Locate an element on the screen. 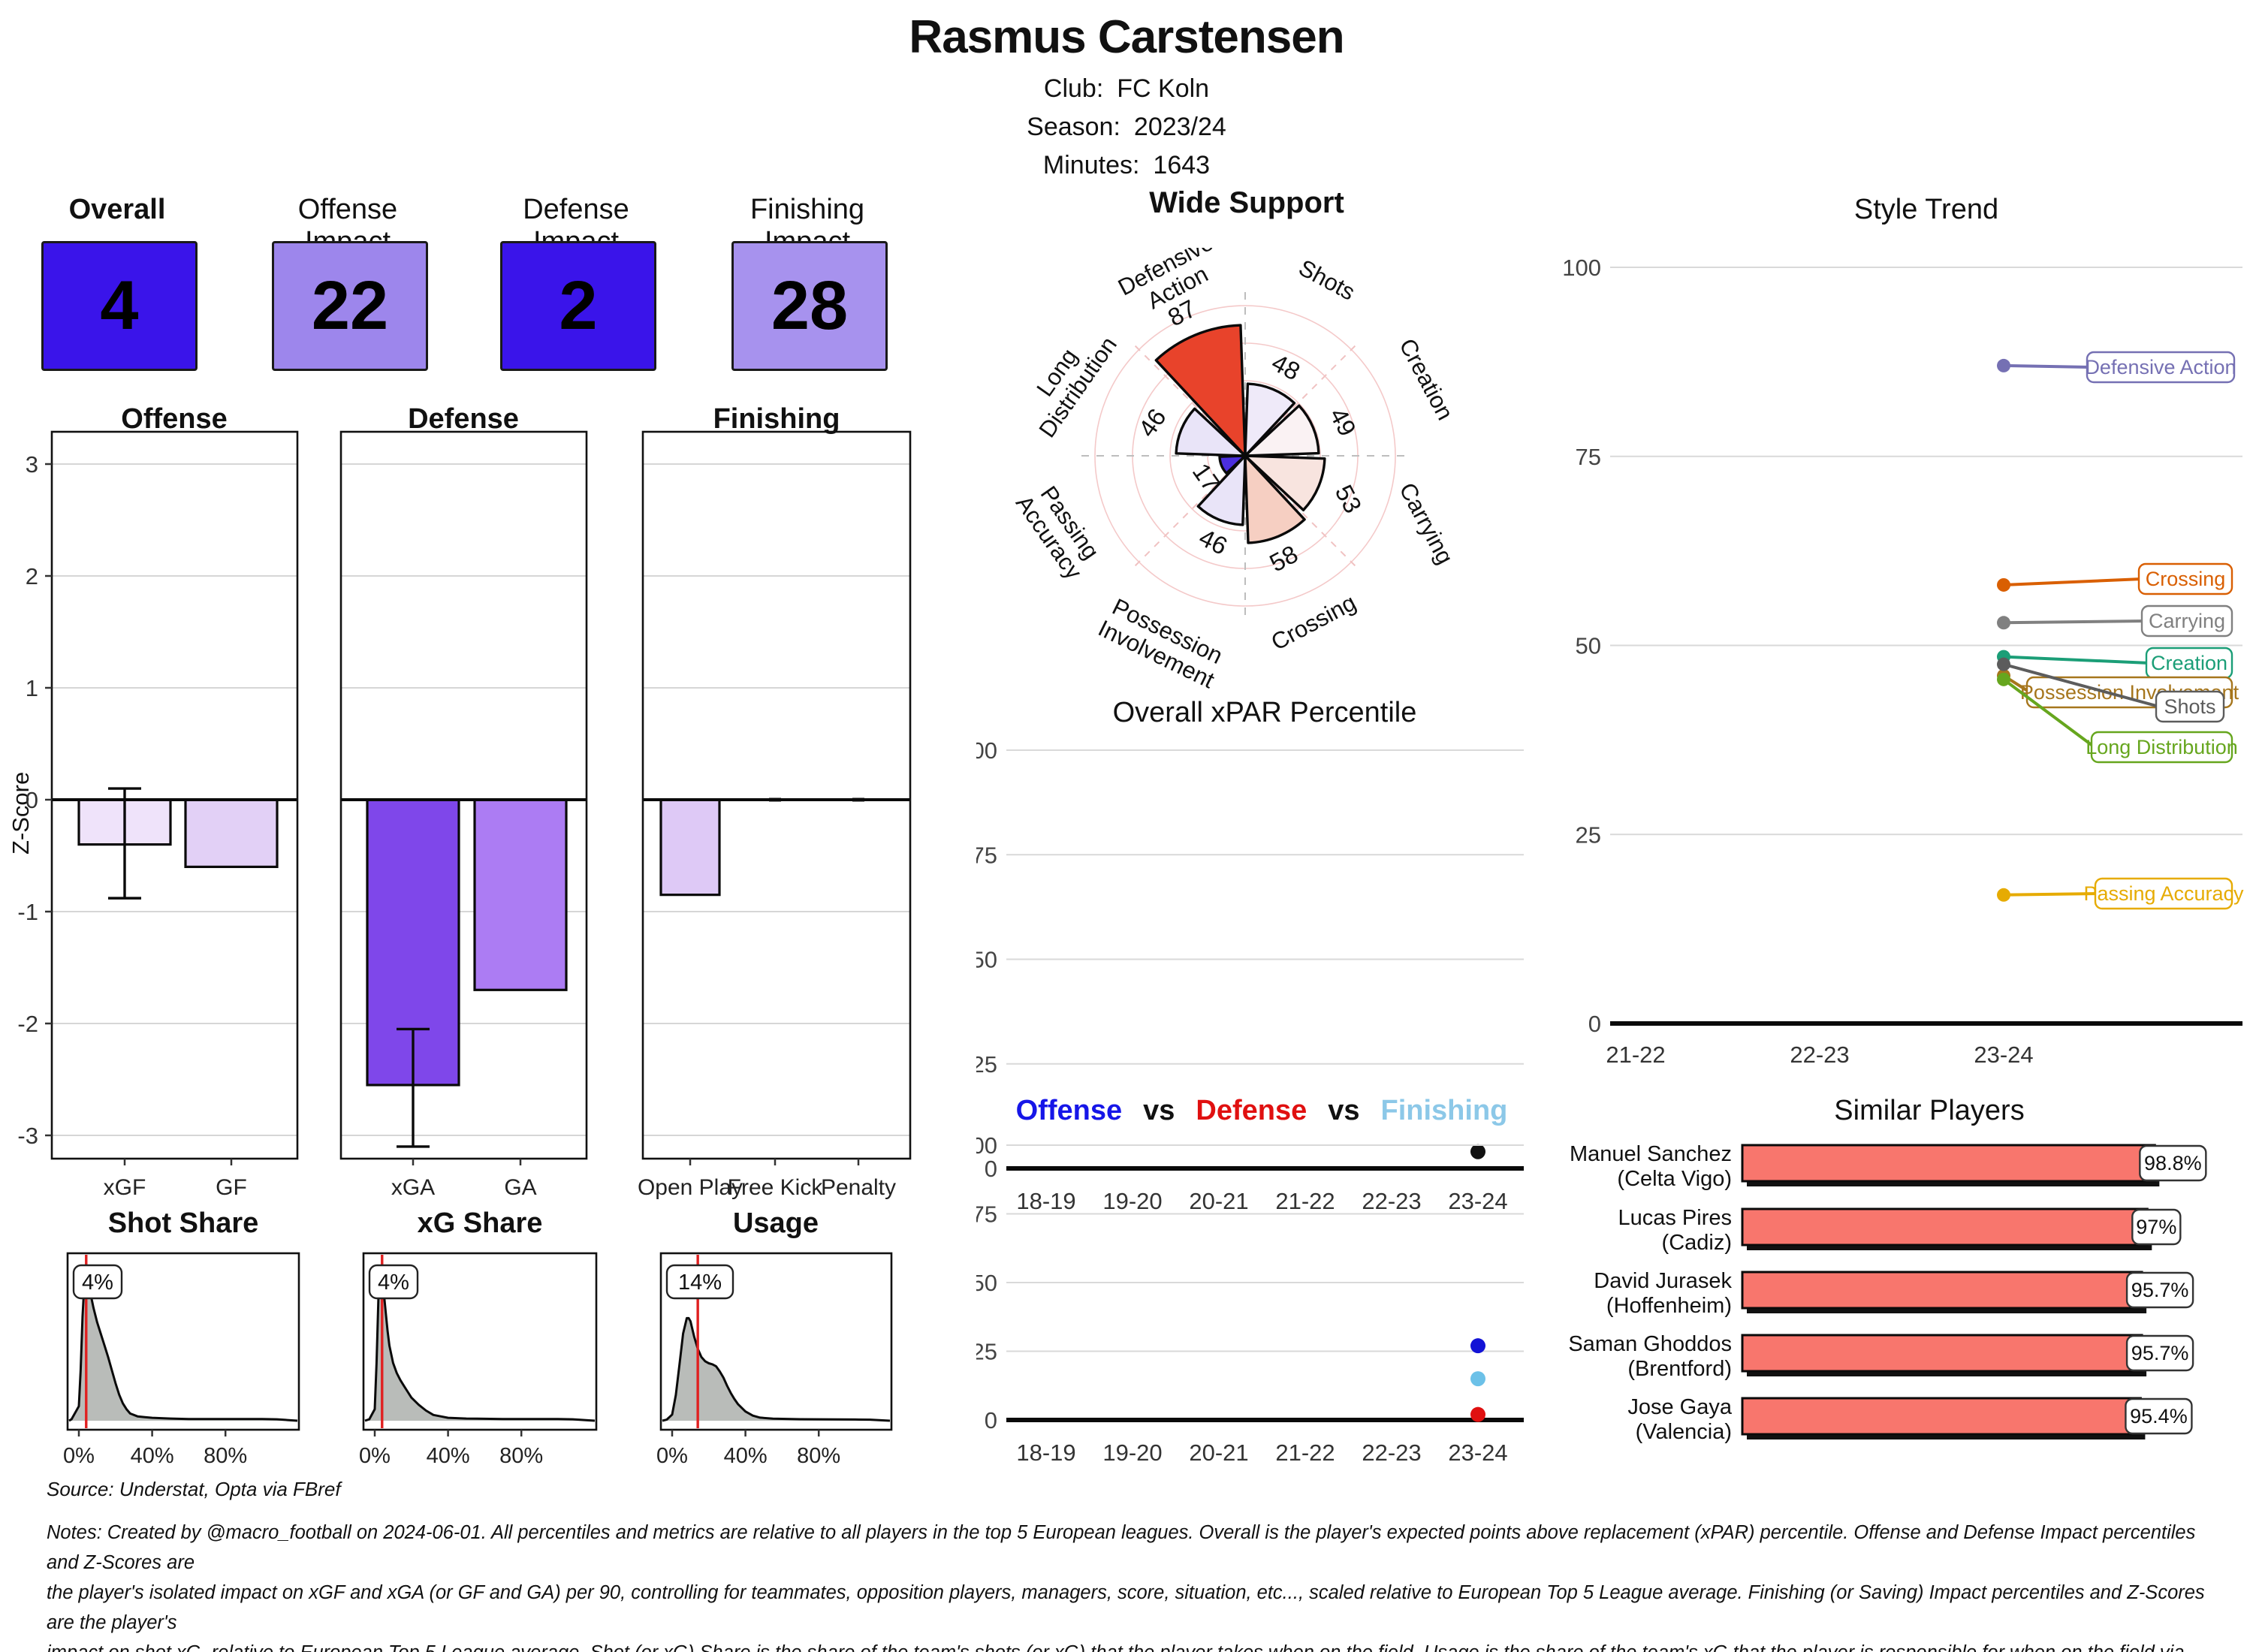  series-label: Creation is located at coordinates (2189, 663).